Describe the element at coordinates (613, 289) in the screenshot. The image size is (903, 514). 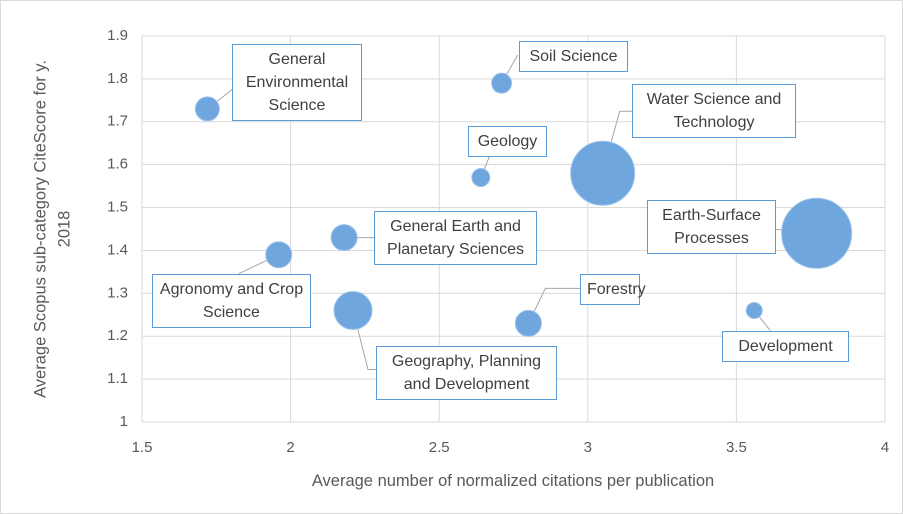
I see `data-label: Forestry` at that location.